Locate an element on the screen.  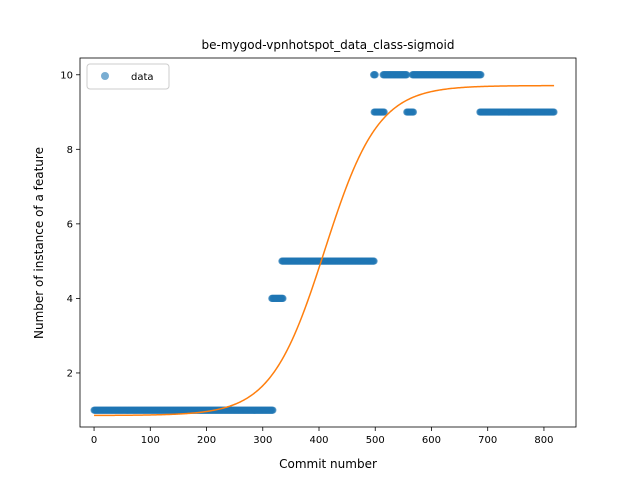
legend-label-data: data is located at coordinates (142, 77).